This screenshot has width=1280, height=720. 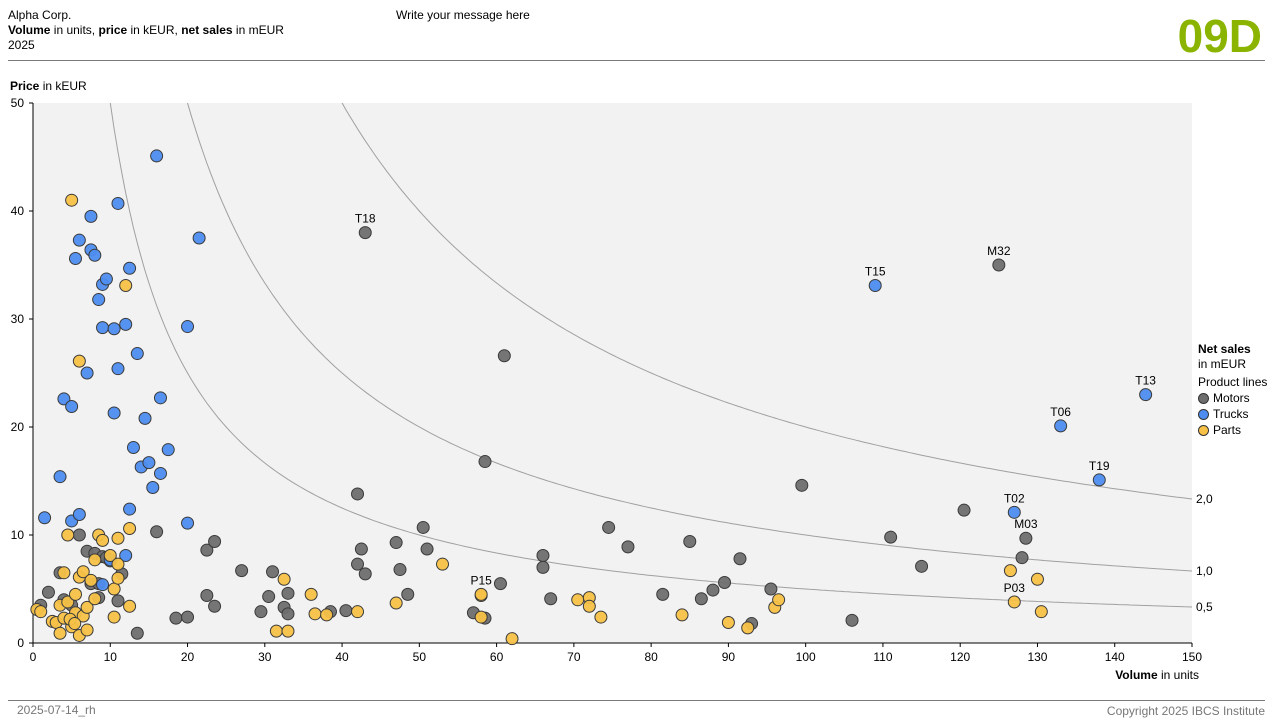 I want to click on x-tick-label: 80, so click(x=651, y=657).